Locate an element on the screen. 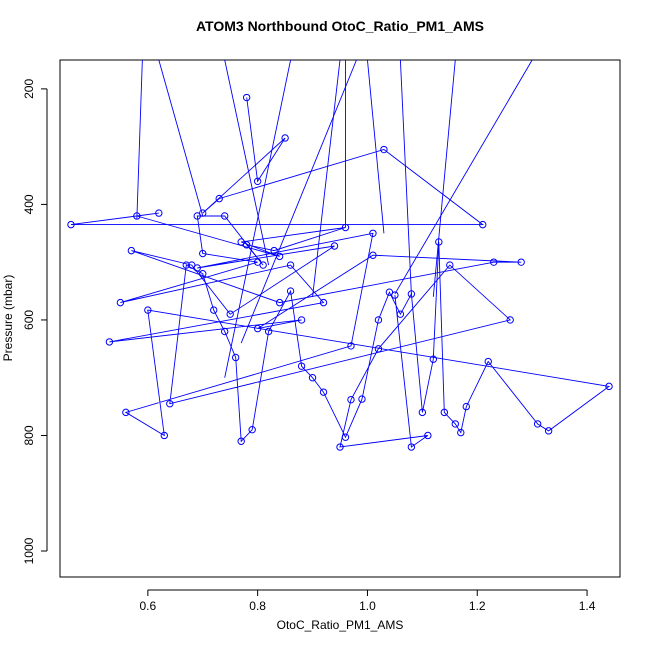  x-tick-label: 1.2 is located at coordinates (477, 606).